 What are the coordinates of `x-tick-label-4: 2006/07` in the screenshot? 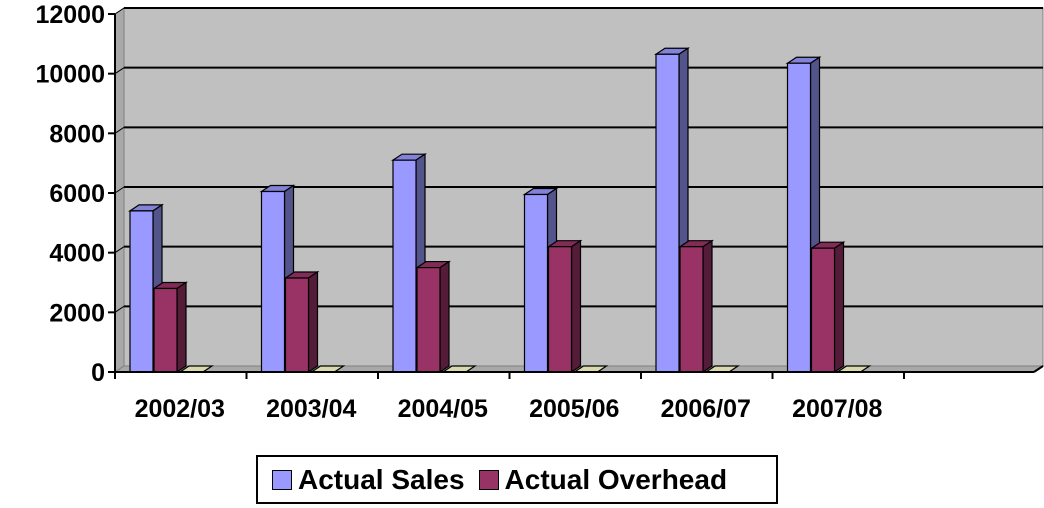 It's located at (706, 409).